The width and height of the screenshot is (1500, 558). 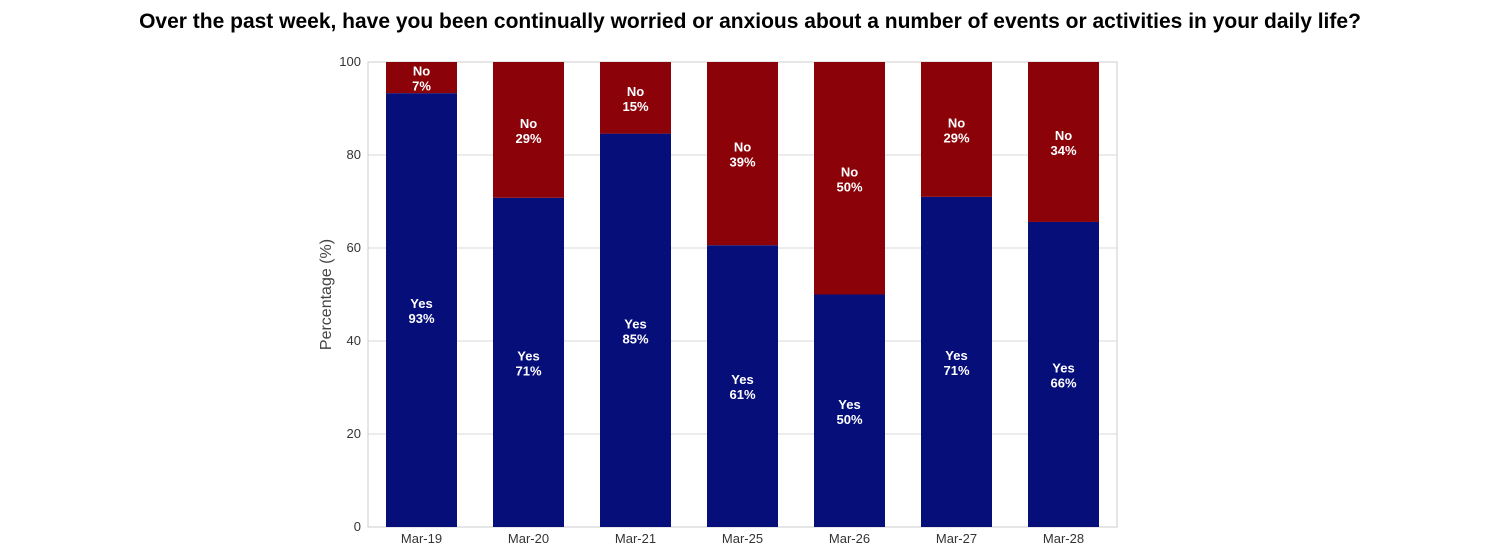 What do you see at coordinates (350, 61) in the screenshot?
I see `y-tick-label: 100` at bounding box center [350, 61].